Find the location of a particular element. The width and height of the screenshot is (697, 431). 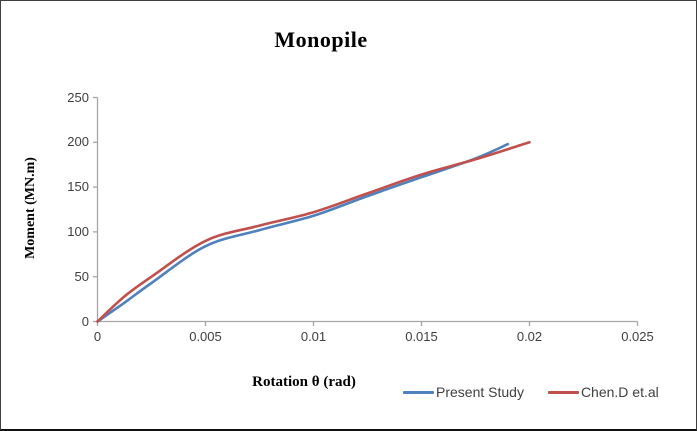

legend-item-chen-d-et-al: Chen.D et.al is located at coordinates (603, 392).